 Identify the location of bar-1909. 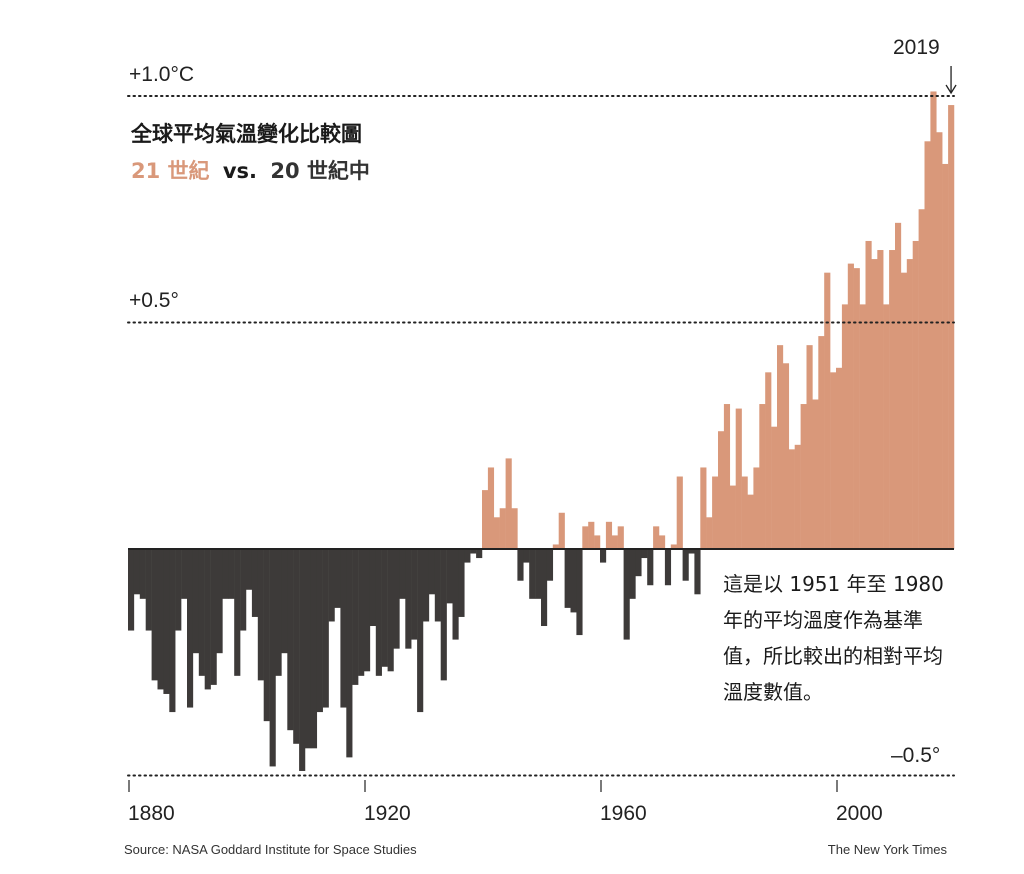
(302, 660).